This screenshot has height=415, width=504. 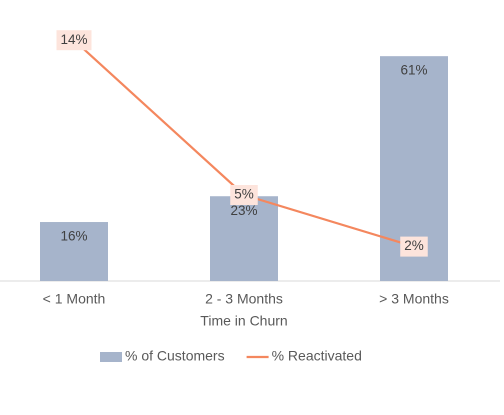 I want to click on x-tick-label: 2 - 3 Months, so click(x=244, y=299).